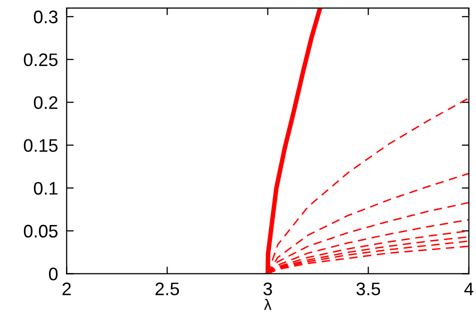 Image resolution: width=476 pixels, height=322 pixels. What do you see at coordinates (66, 289) in the screenshot?
I see `x-tick-label: 2` at bounding box center [66, 289].